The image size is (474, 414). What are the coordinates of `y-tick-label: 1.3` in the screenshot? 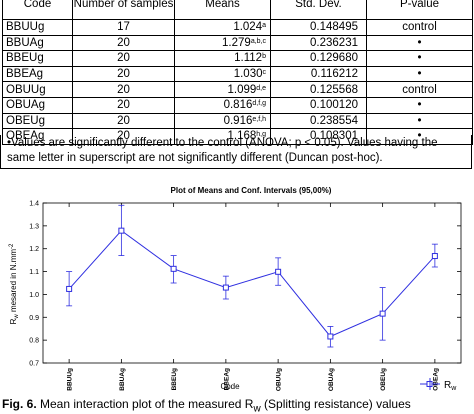 It's located at (34, 226).